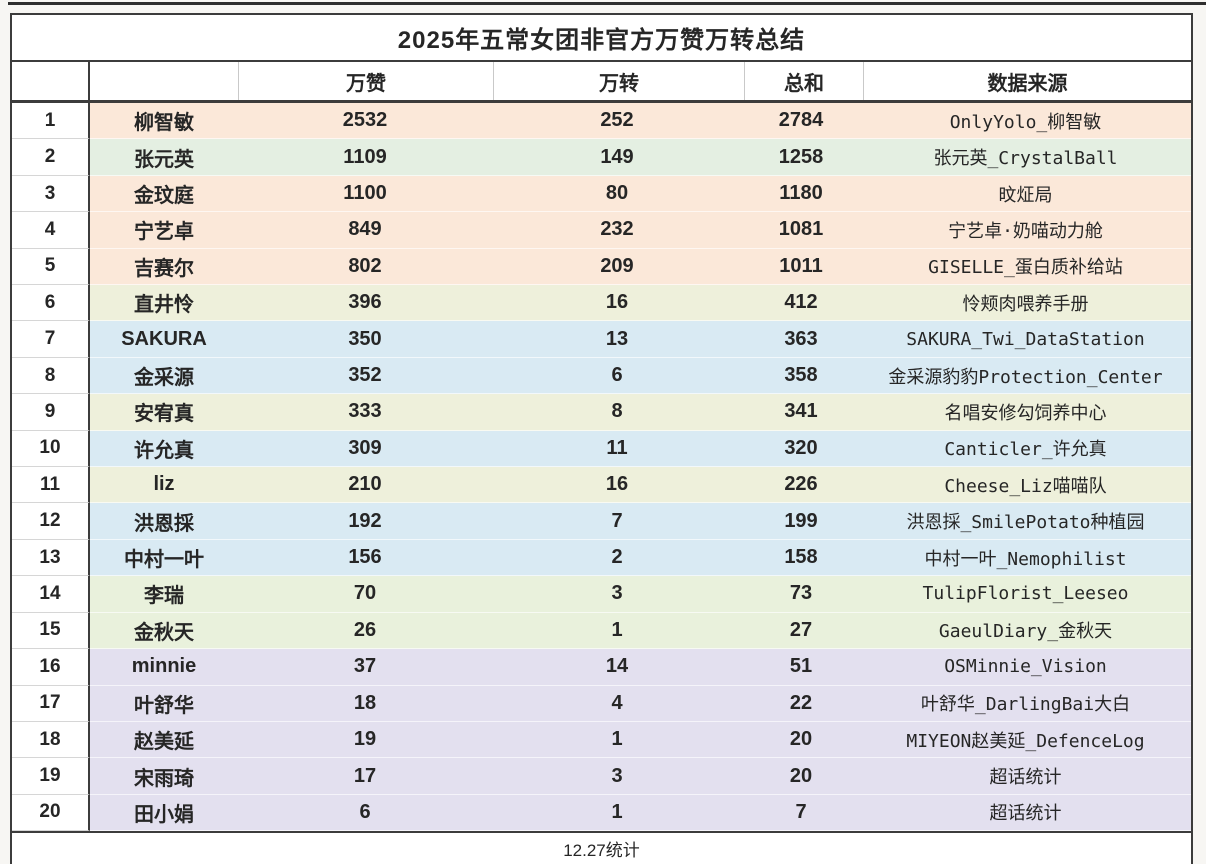 This screenshot has width=1206, height=864. Describe the element at coordinates (617, 302) in the screenshot. I see `reposts-cell: 16` at that location.